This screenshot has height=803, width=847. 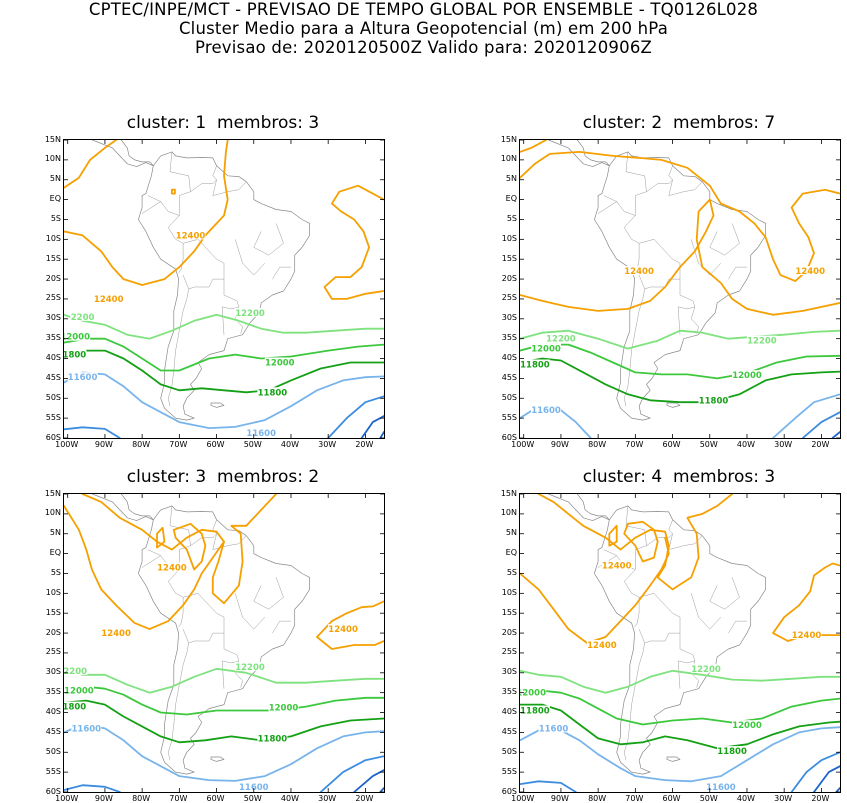 What do you see at coordinates (75, 672) in the screenshot?
I see `contour-label: 2200` at bounding box center [75, 672].